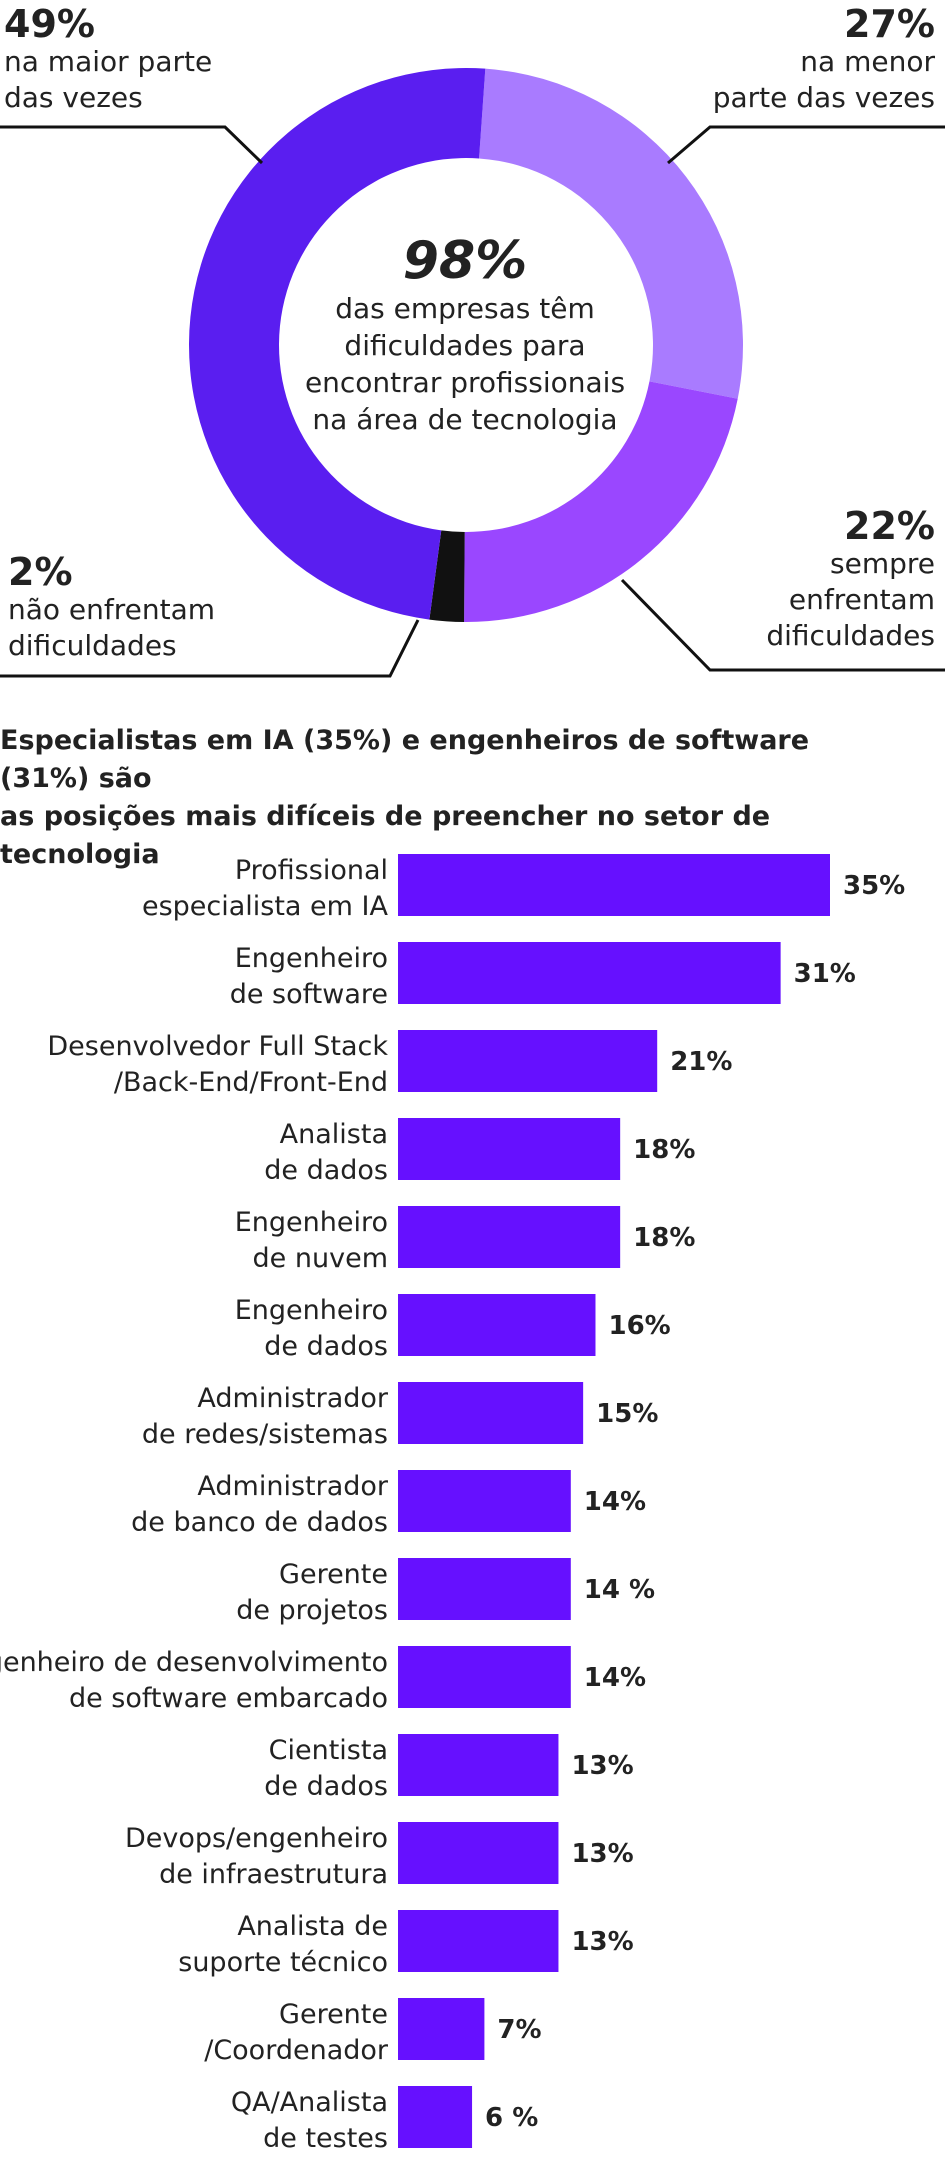  What do you see at coordinates (823, 97) in the screenshot?
I see `callout-fewer-times-line2: parte das vezes` at bounding box center [823, 97].